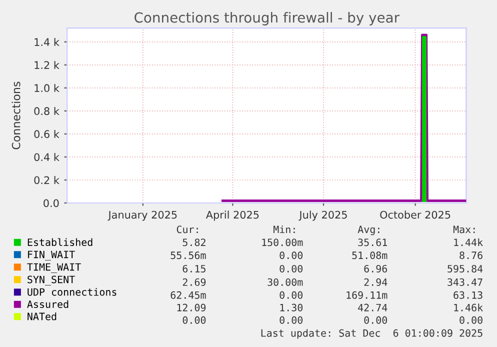  What do you see at coordinates (47, 304) in the screenshot?
I see `legend-label: Assured` at bounding box center [47, 304].